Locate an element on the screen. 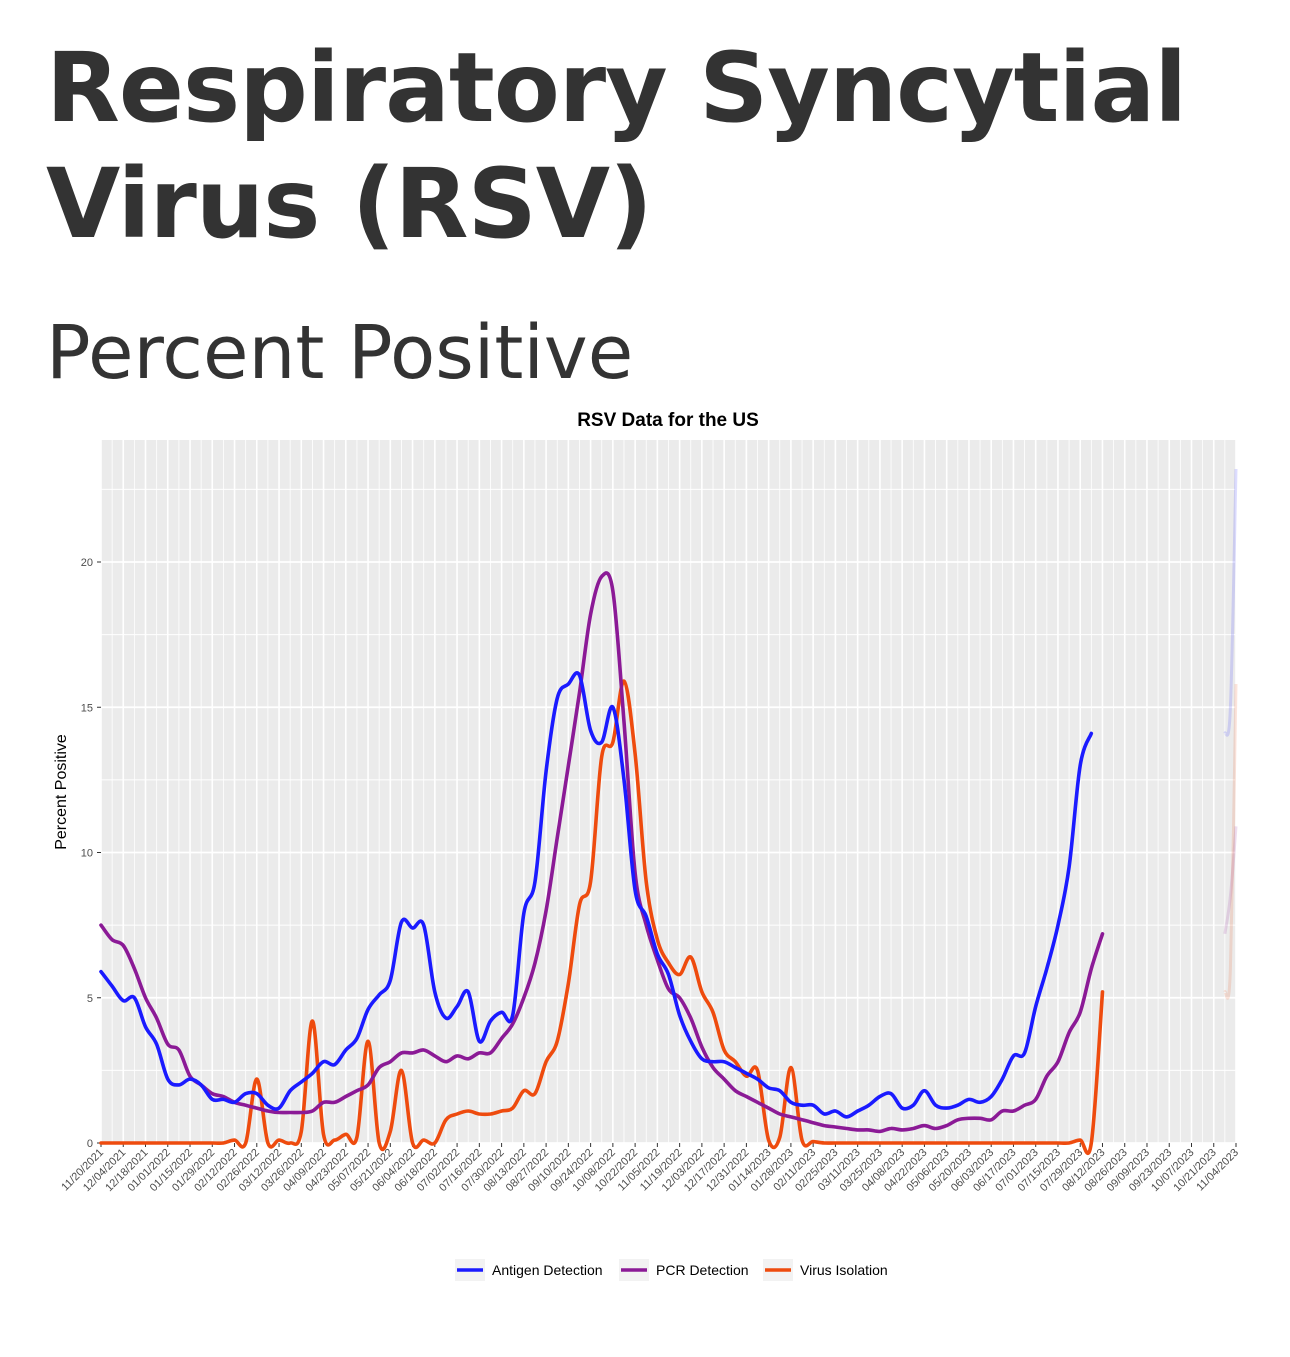 The image size is (1290, 1357). virus-faded-extension is located at coordinates (1230, 841).